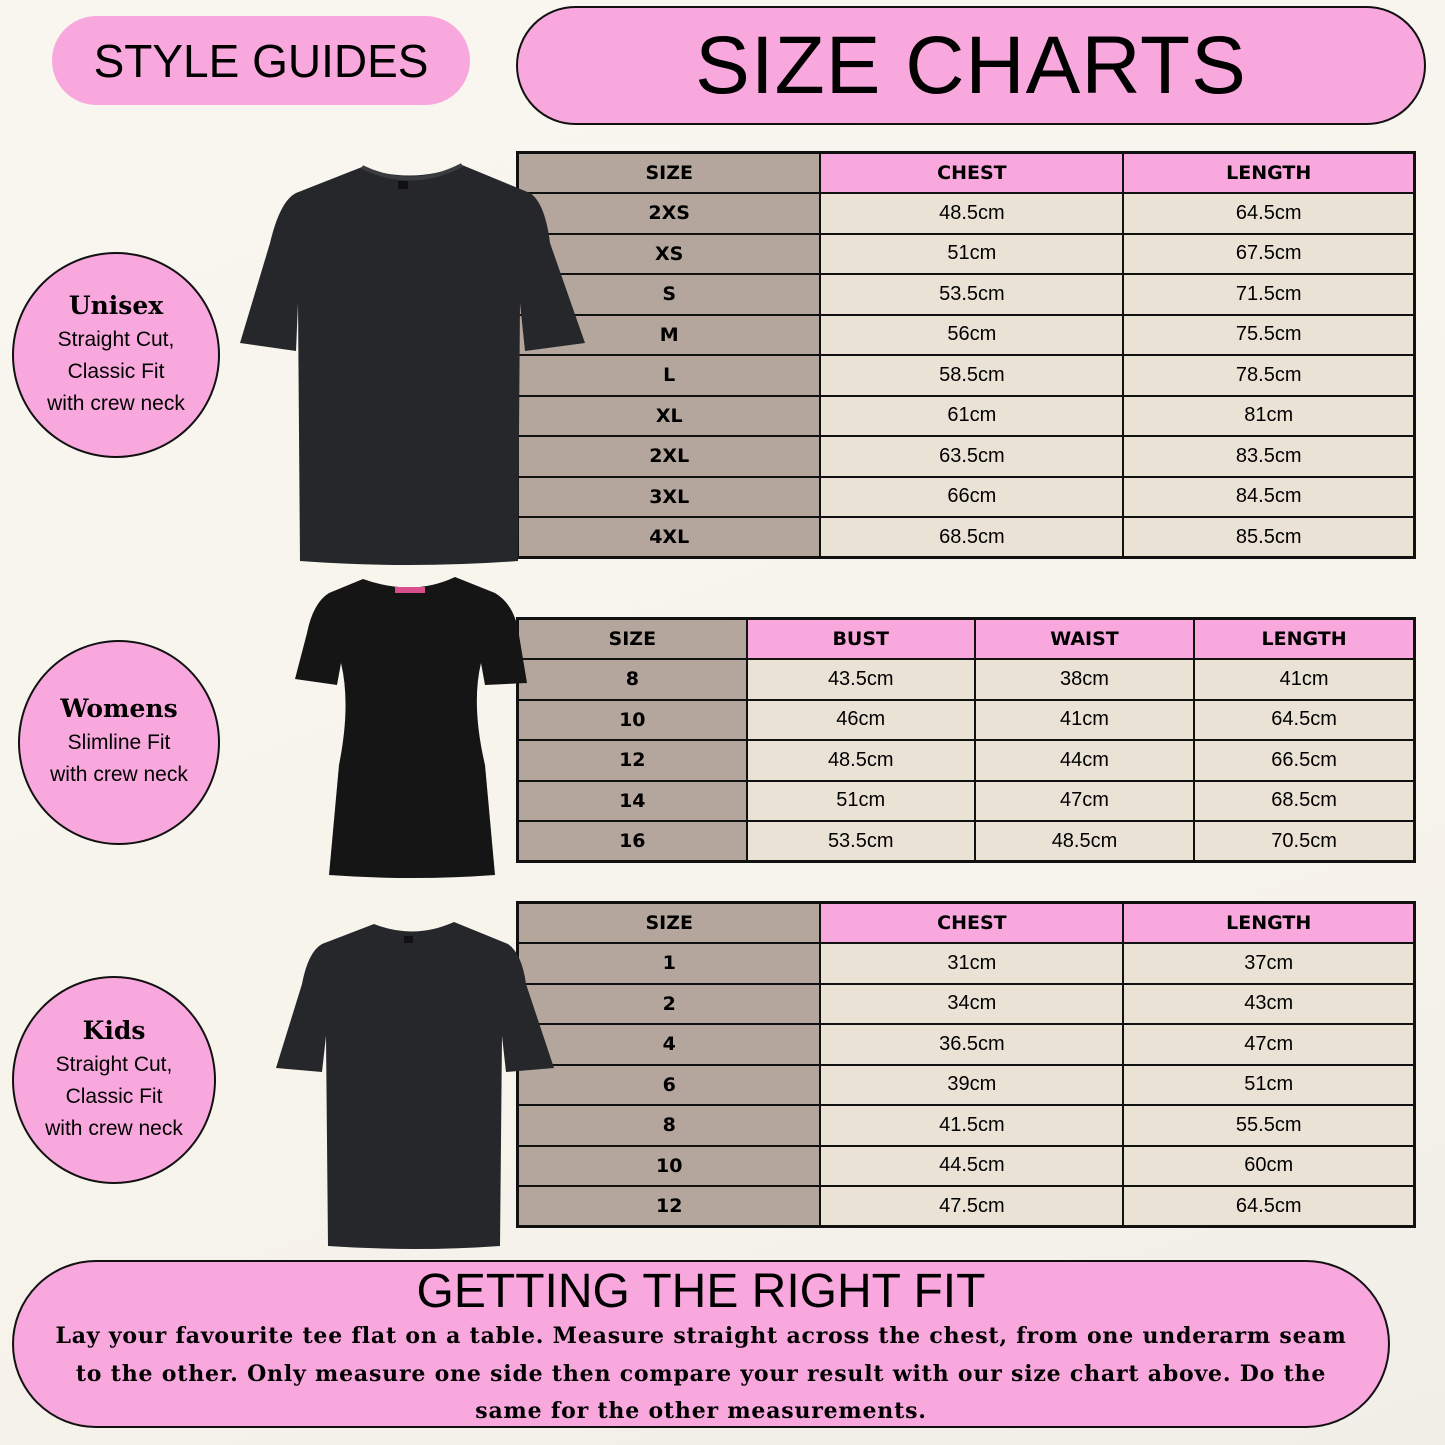 The height and width of the screenshot is (1445, 1445). I want to click on table-row: XS 51cm 67.5cm, so click(966, 253).